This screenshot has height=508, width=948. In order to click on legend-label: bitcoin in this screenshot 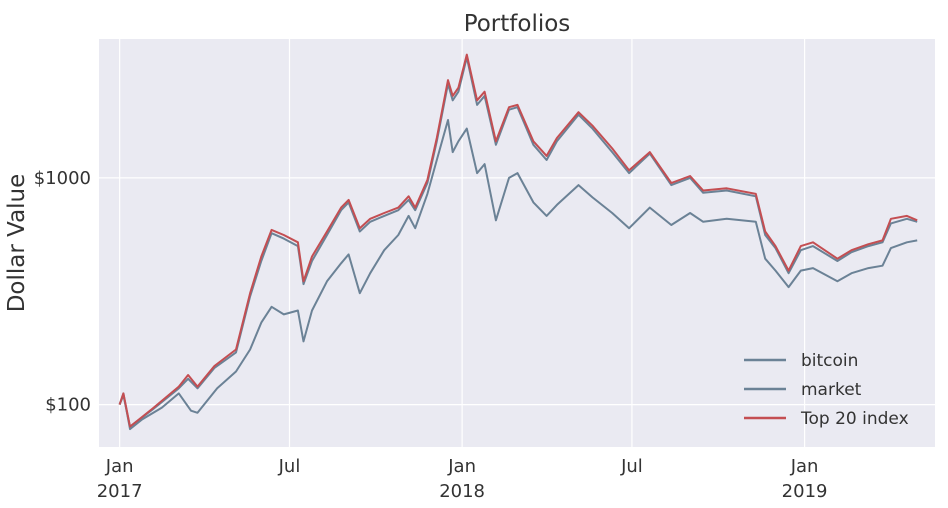, I will do `click(829, 361)`.